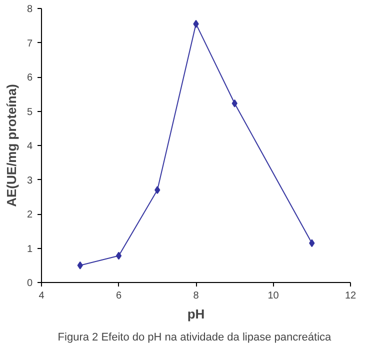 This screenshot has width=368, height=348. I want to click on x-tick-label: 10, so click(274, 296).